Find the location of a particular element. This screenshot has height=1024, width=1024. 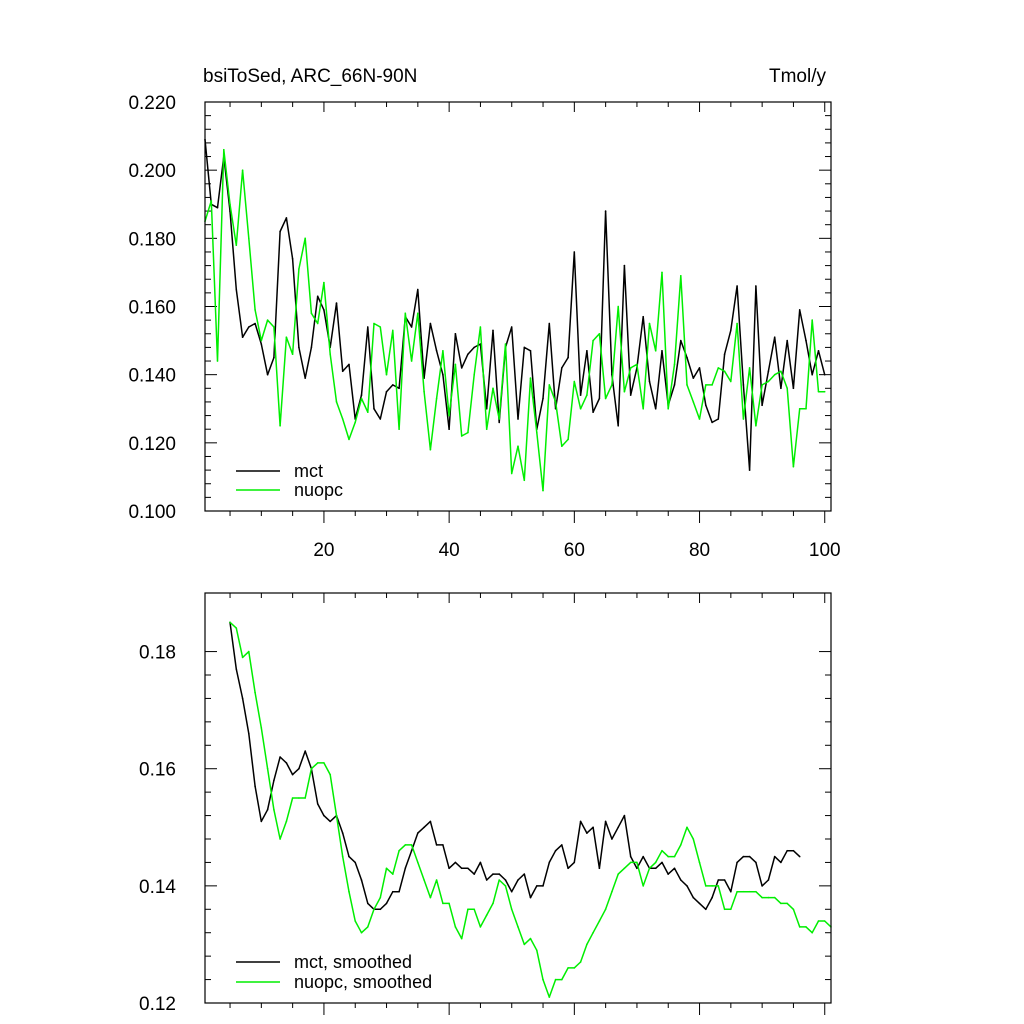

y-tick-label: 0.120 is located at coordinates (152, 444).